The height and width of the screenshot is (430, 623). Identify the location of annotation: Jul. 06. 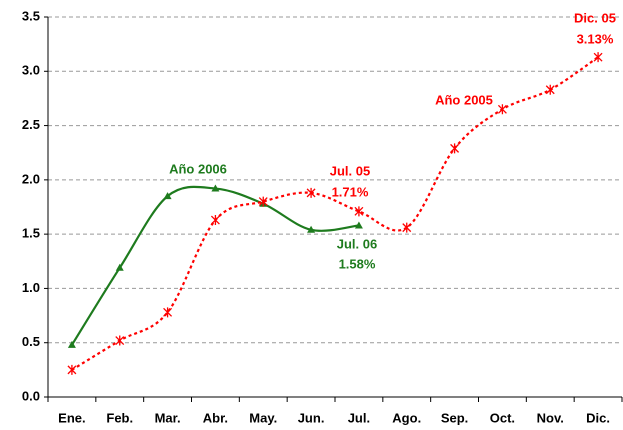
(357, 243).